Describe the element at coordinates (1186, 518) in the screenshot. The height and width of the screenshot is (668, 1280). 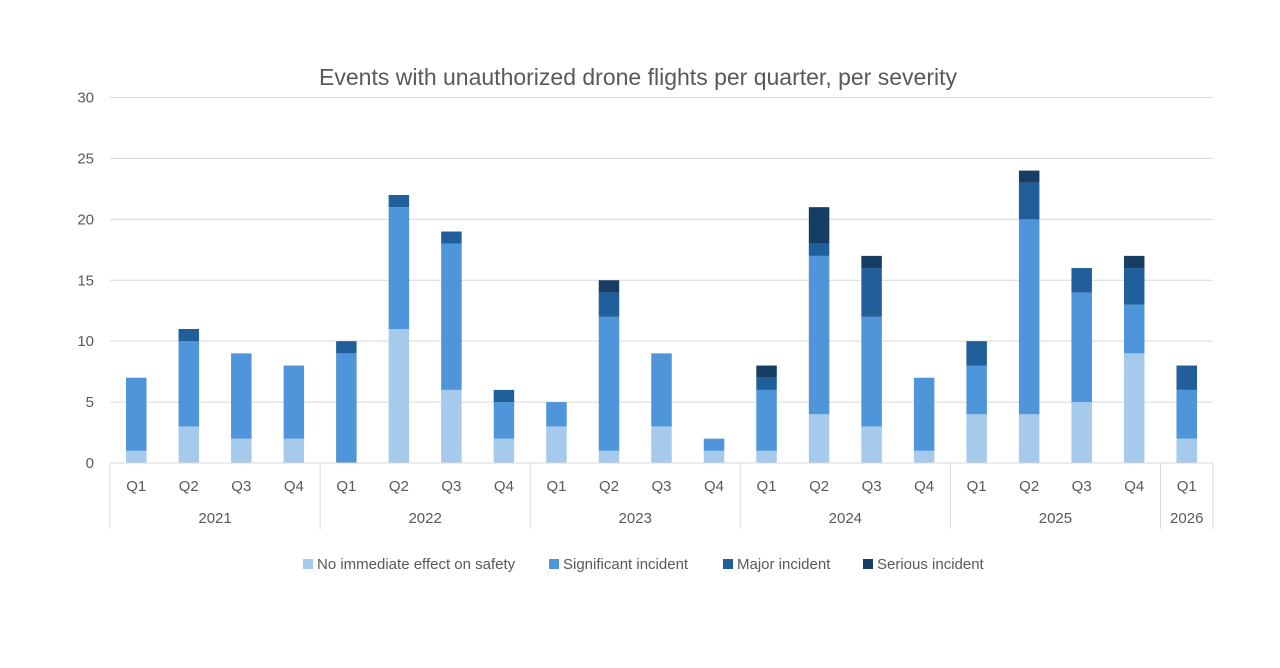
I see `year-label: 2026` at that location.